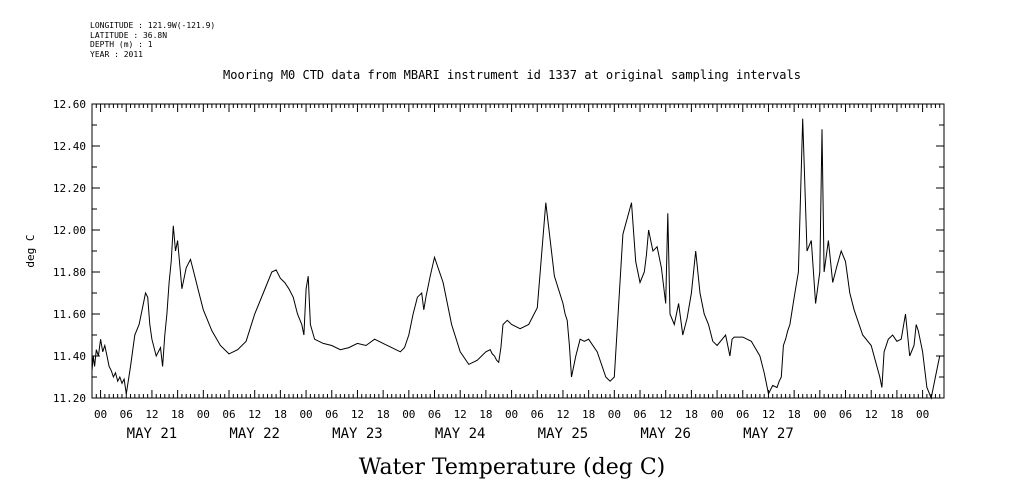 This screenshot has width=1009, height=504. What do you see at coordinates (563, 434) in the screenshot?
I see `x-day-label: MAY 25` at bounding box center [563, 434].